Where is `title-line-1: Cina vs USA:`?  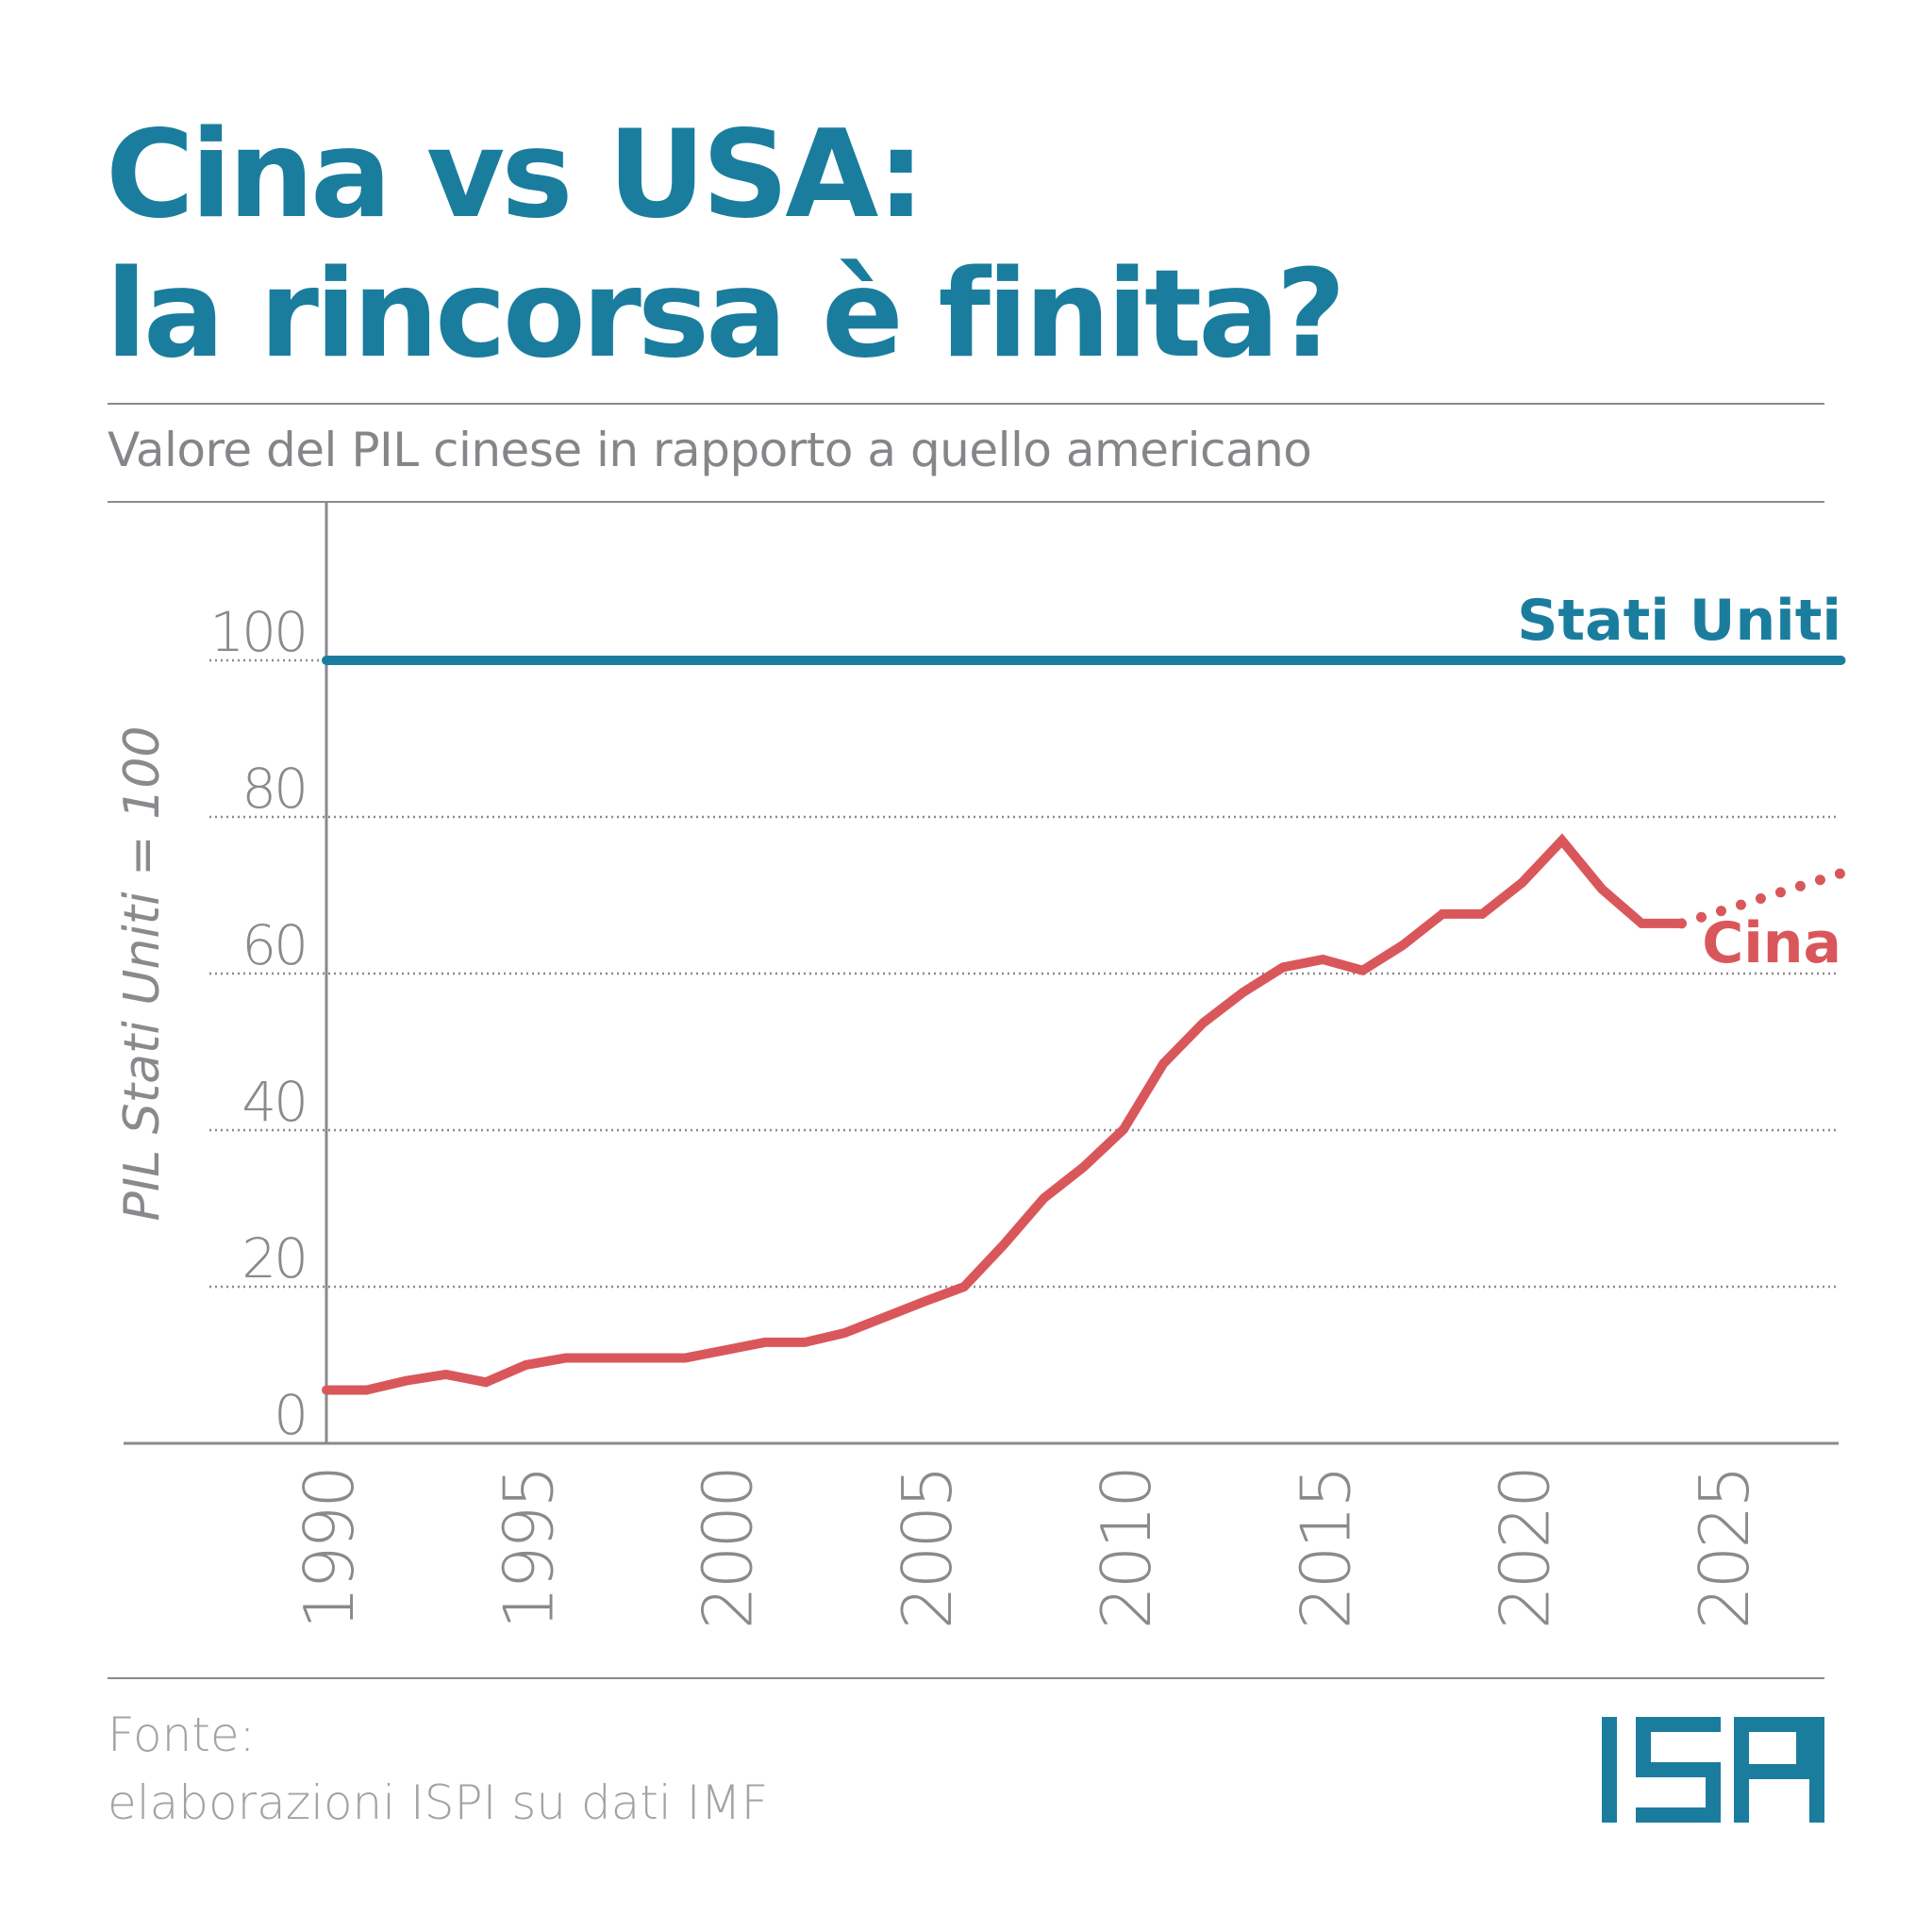 title-line-1: Cina vs USA: is located at coordinates (515, 175).